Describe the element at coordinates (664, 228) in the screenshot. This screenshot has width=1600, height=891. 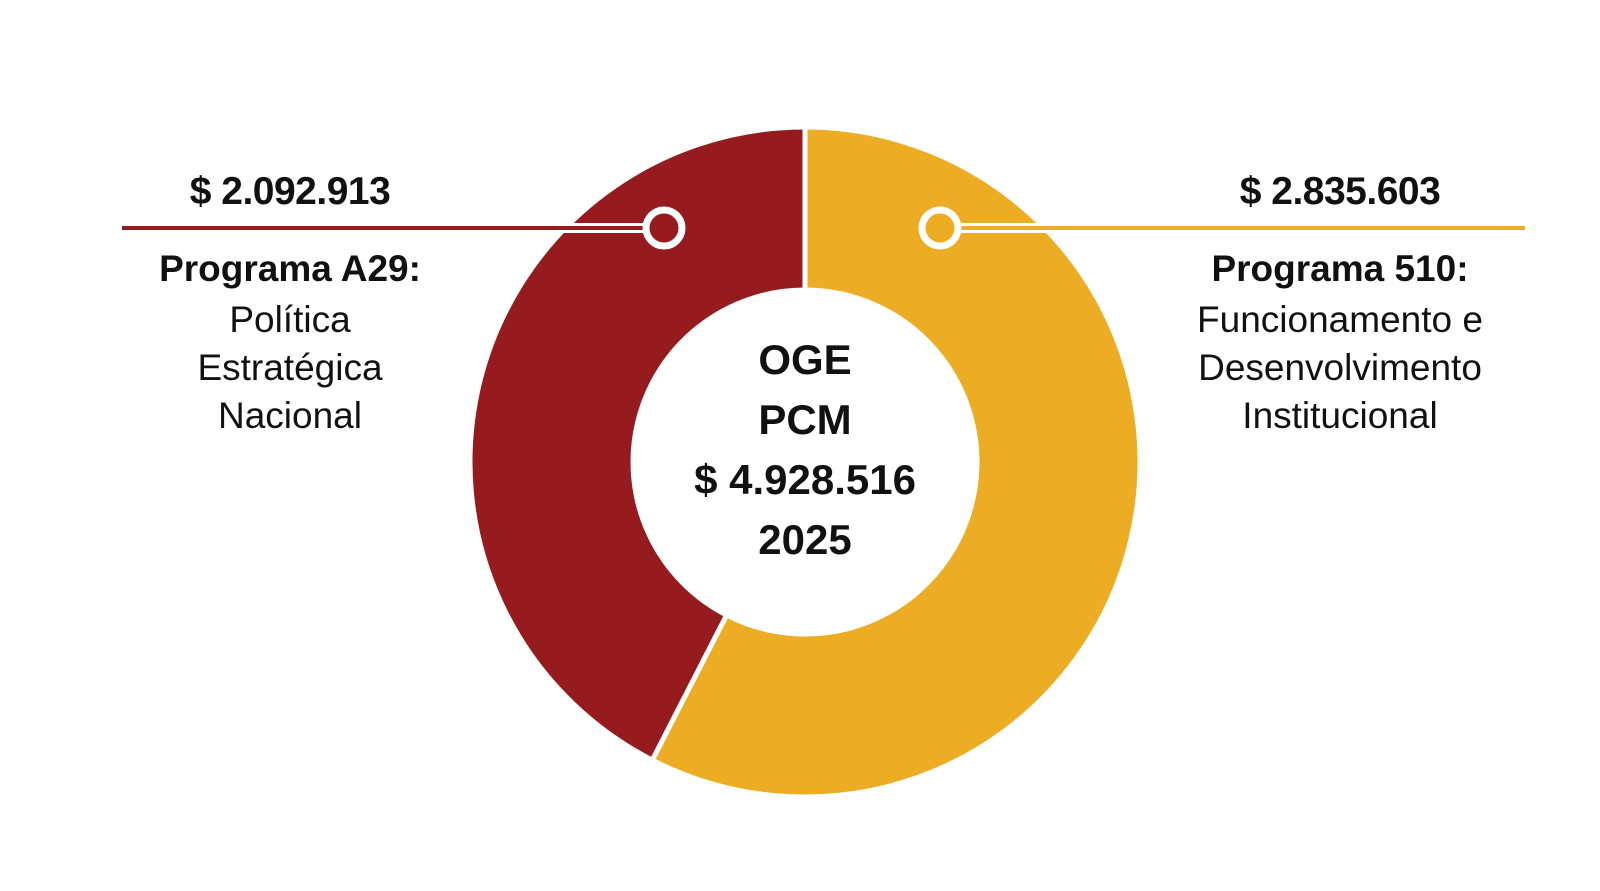
I see `callout-marker-a29` at that location.